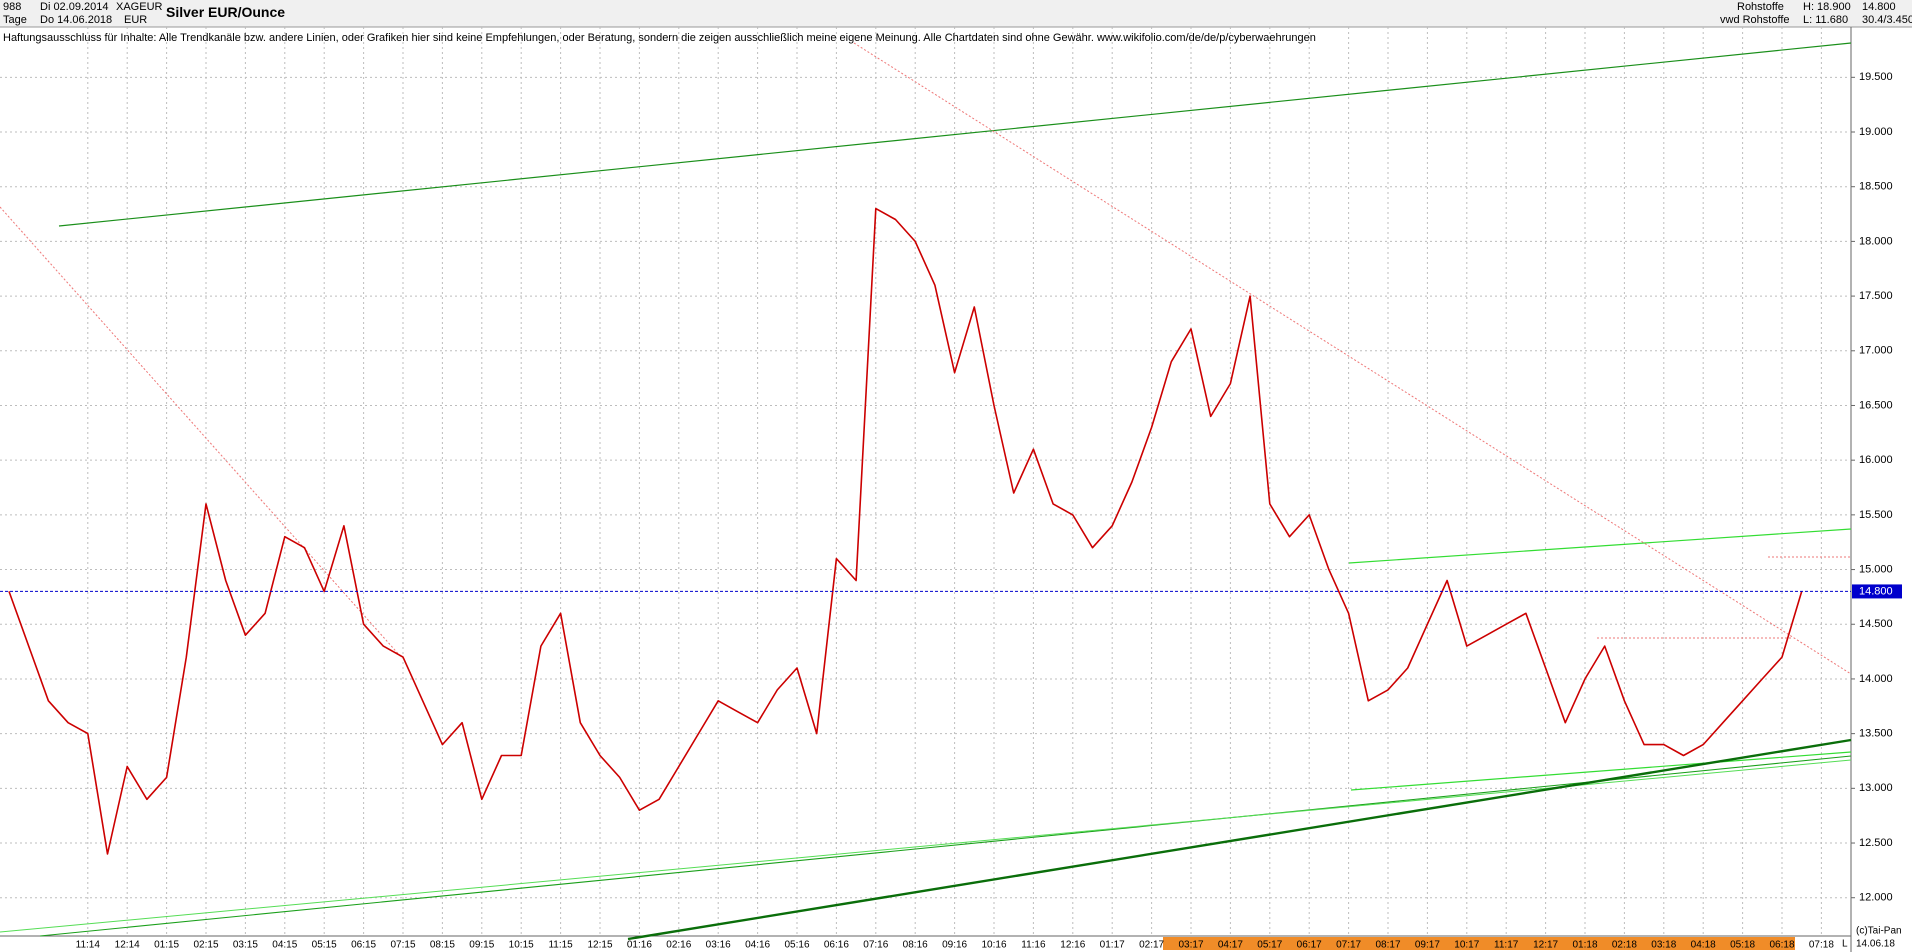  What do you see at coordinates (1348, 945) in the screenshot?
I see `x-tick-label: 07:17` at bounding box center [1348, 945].